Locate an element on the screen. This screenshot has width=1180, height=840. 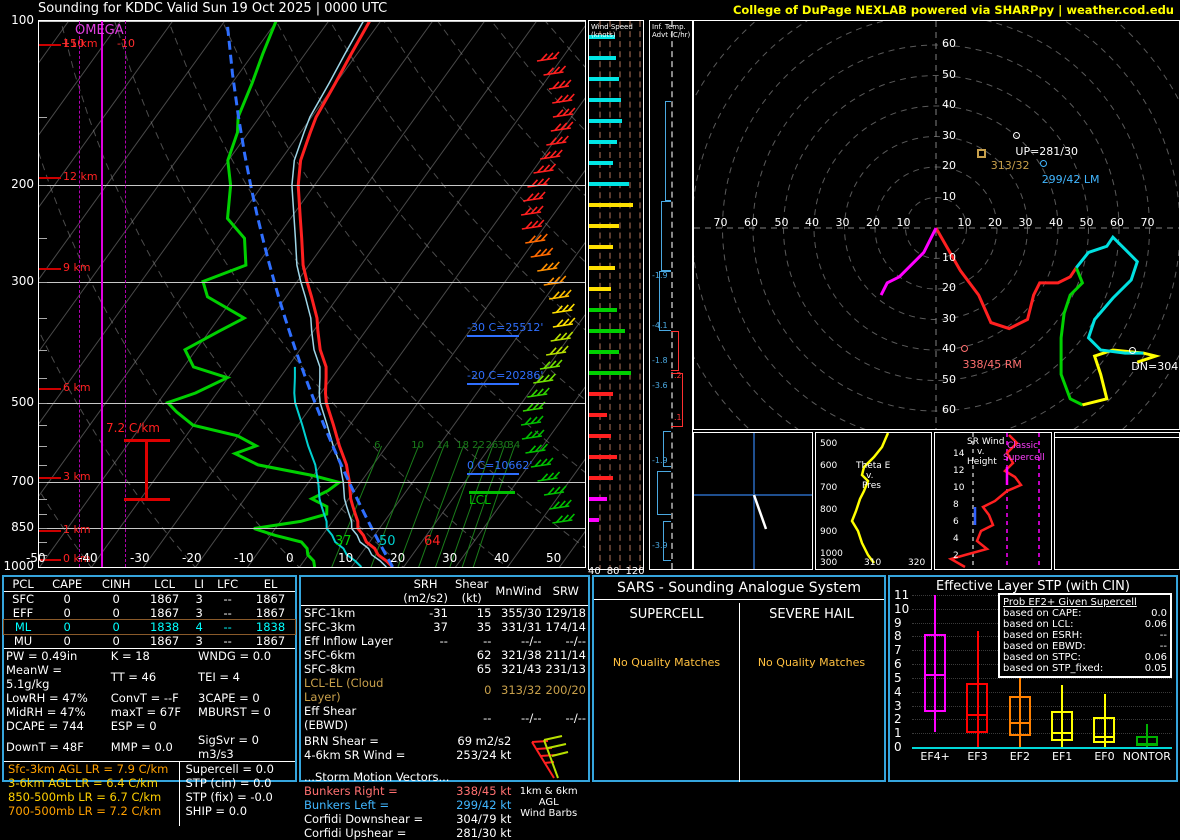
storm-motion-label: Bunkers Right = is located at coordinates (351, 791).